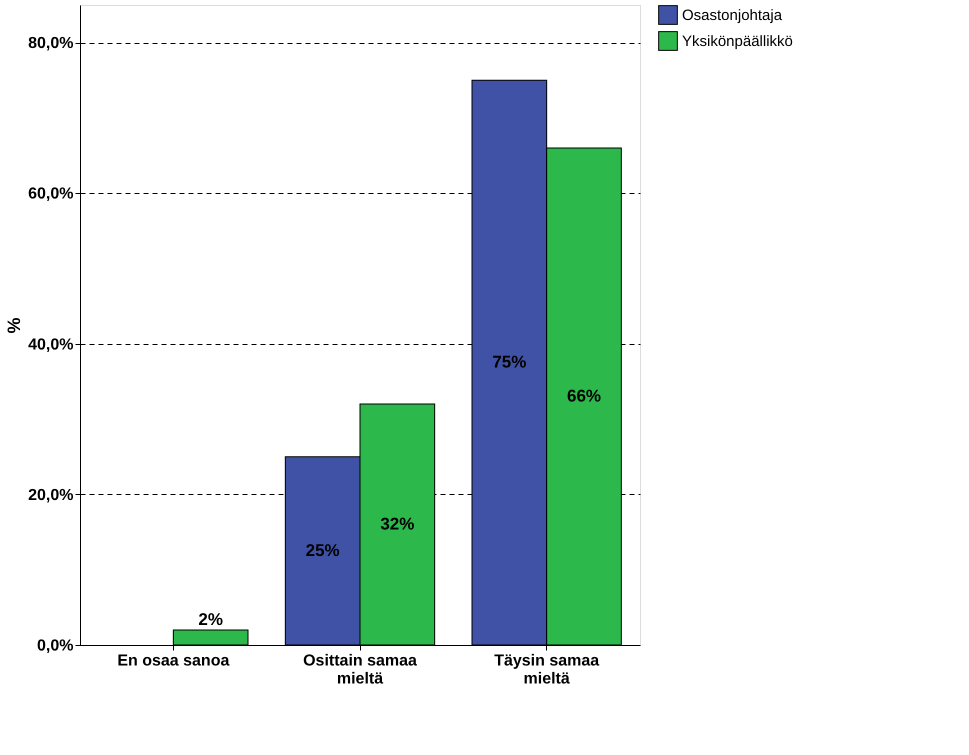 This screenshot has width=969, height=755. Describe the element at coordinates (51, 43) in the screenshot. I see `y-tick-label: 80,0%` at that location.